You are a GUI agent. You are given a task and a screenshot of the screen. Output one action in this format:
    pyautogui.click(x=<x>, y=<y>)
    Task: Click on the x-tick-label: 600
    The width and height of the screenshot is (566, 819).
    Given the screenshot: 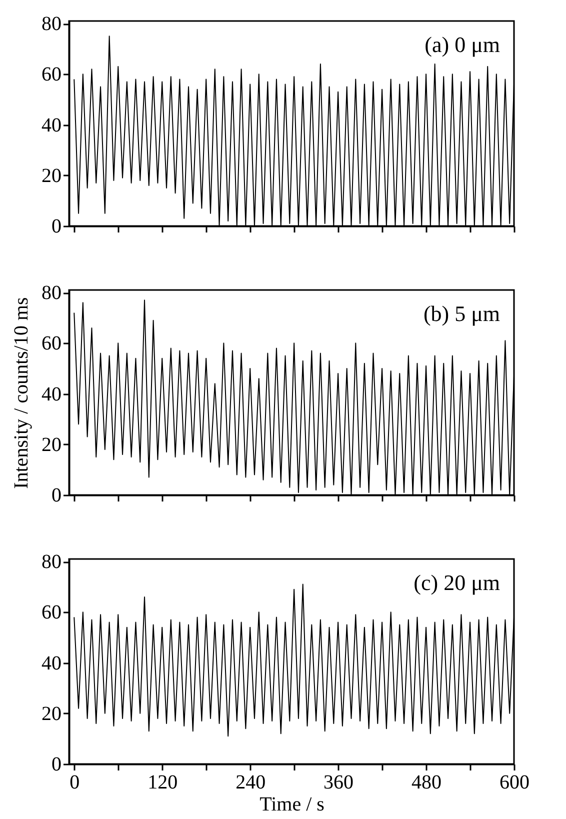 What is the action you would take?
    pyautogui.click(x=515, y=783)
    